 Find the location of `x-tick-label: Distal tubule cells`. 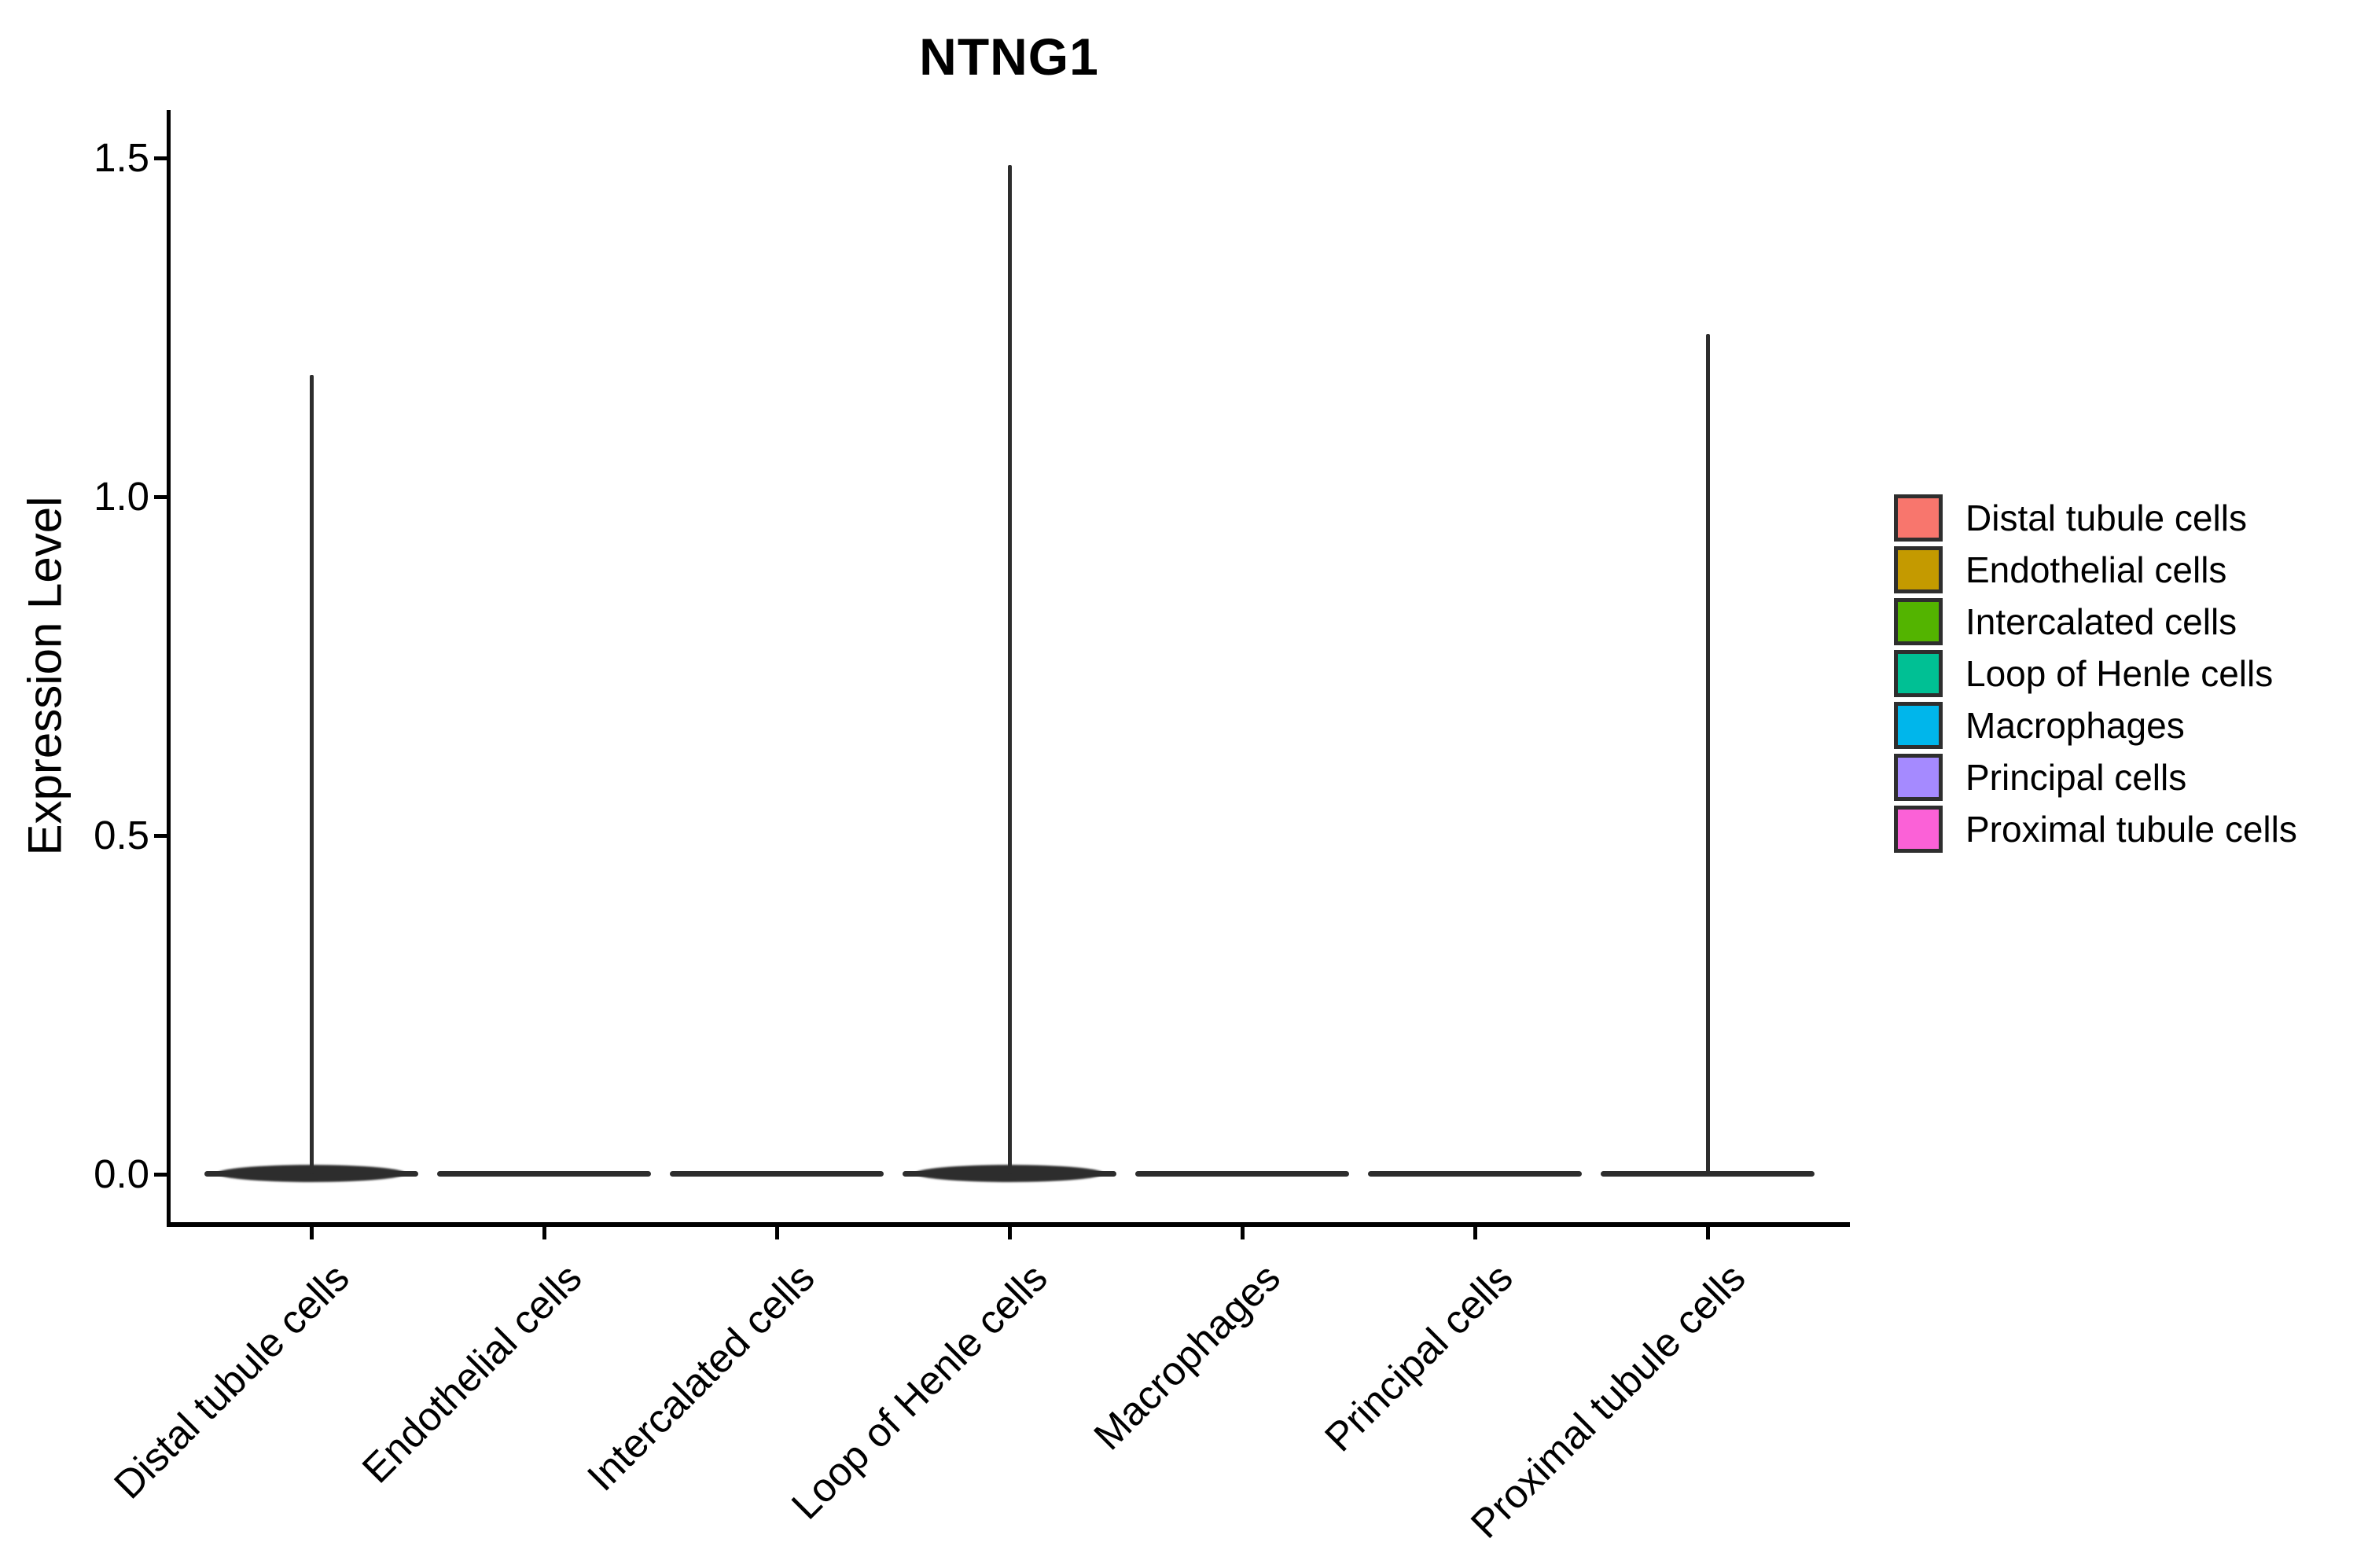

x-tick-label: Distal tubule cells is located at coordinates (232, 1380).